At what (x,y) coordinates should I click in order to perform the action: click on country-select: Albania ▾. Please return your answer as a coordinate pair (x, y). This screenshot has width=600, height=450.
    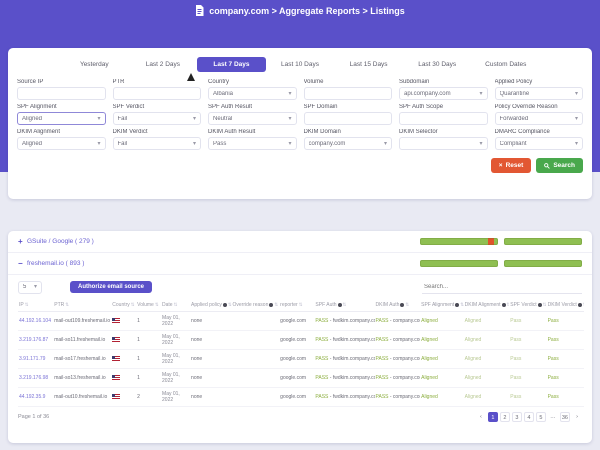
    Looking at the image, I should click on (252, 93).